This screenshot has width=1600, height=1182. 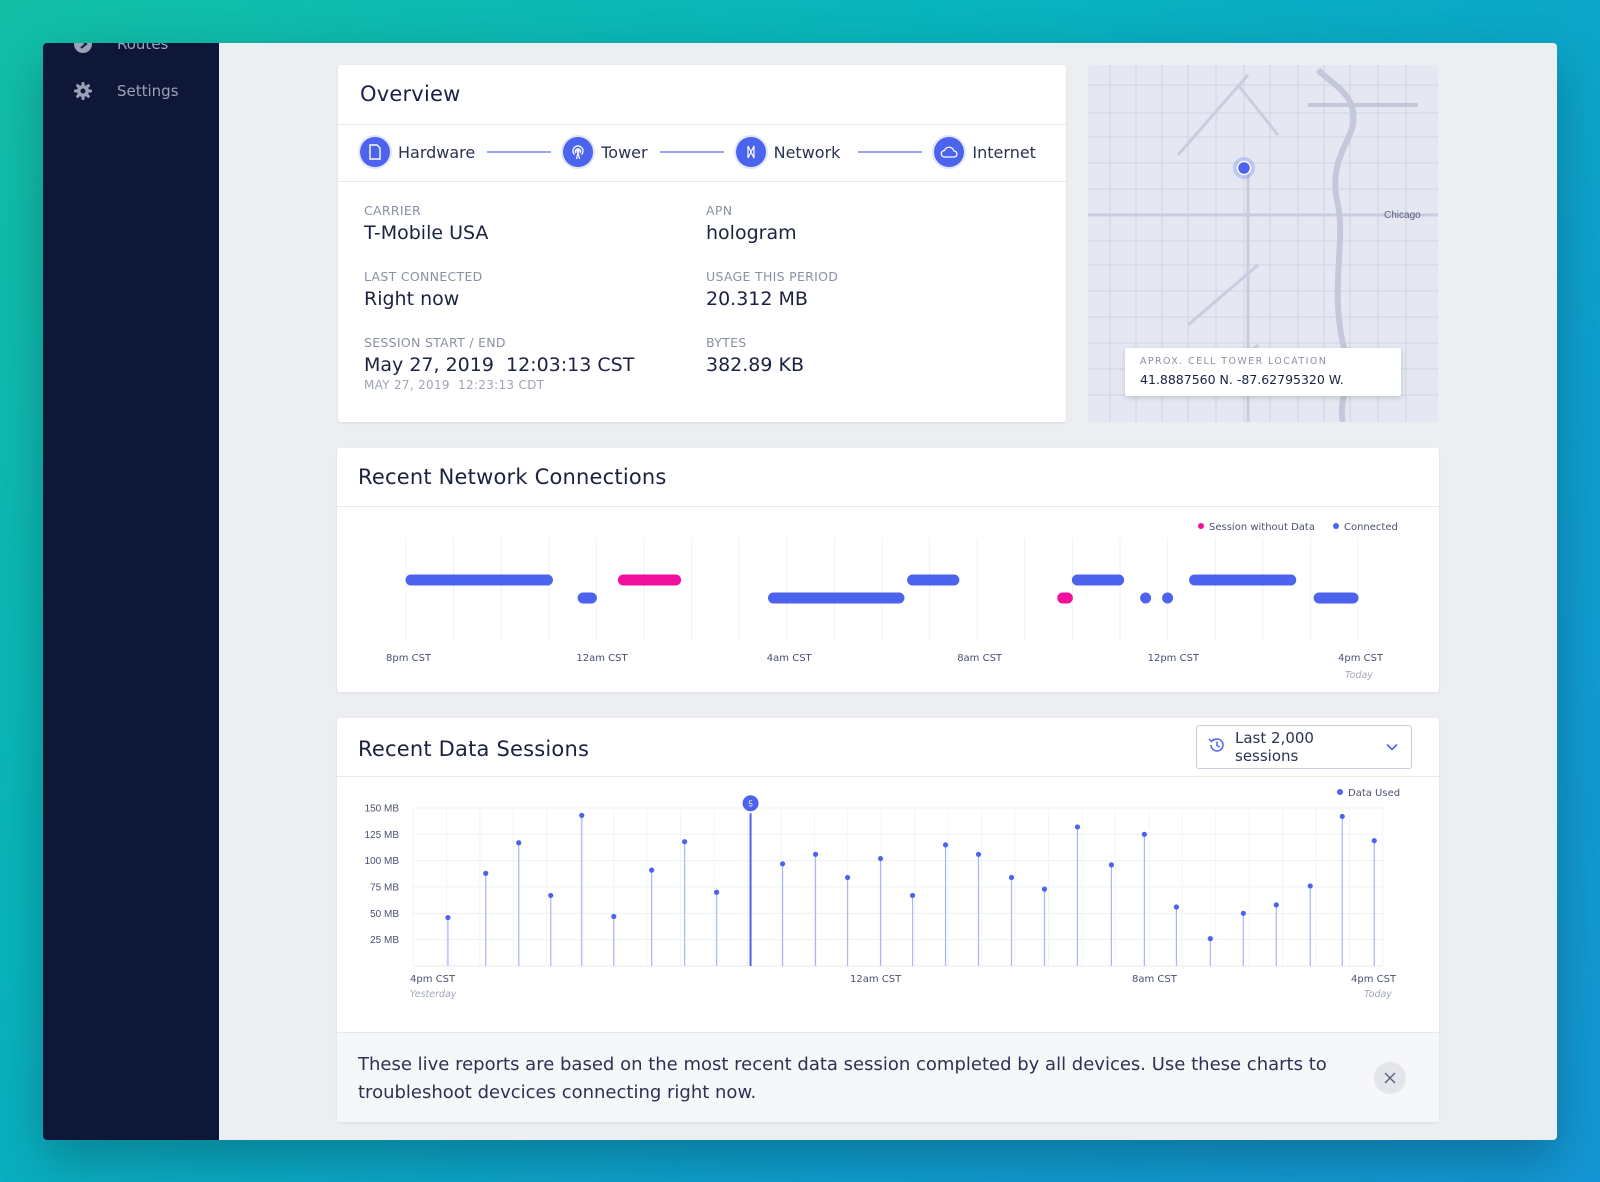 I want to click on gear-icon, so click(x=83, y=91).